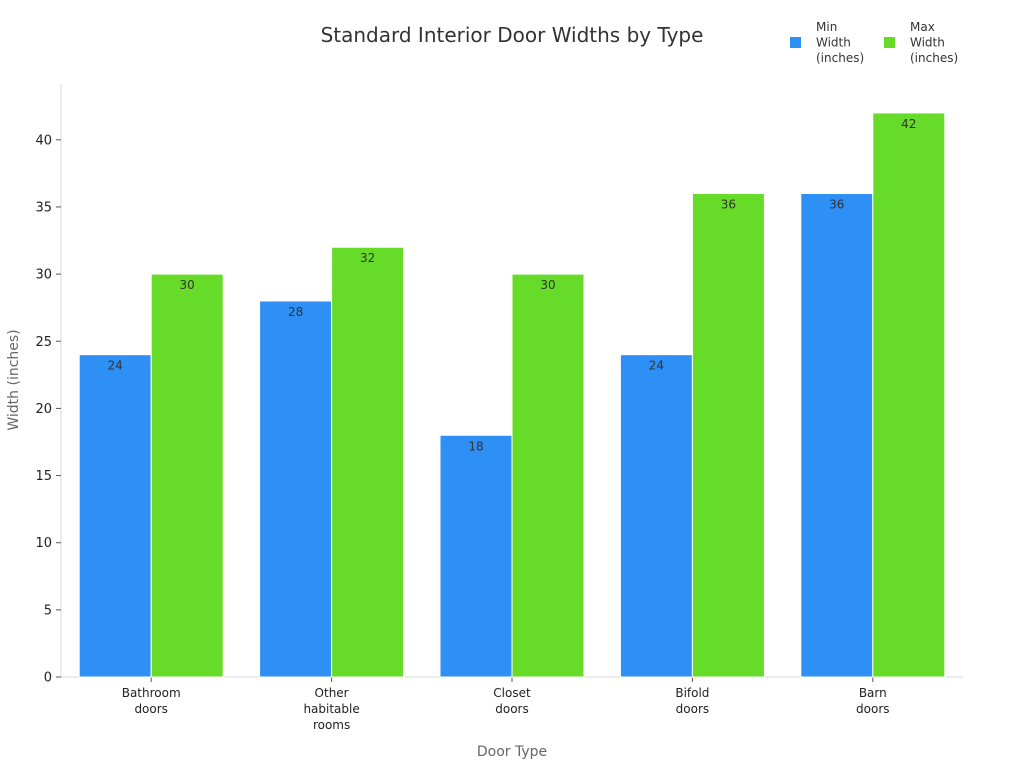 The width and height of the screenshot is (1024, 768). What do you see at coordinates (43, 409) in the screenshot?
I see `y-tick-label: 20` at bounding box center [43, 409].